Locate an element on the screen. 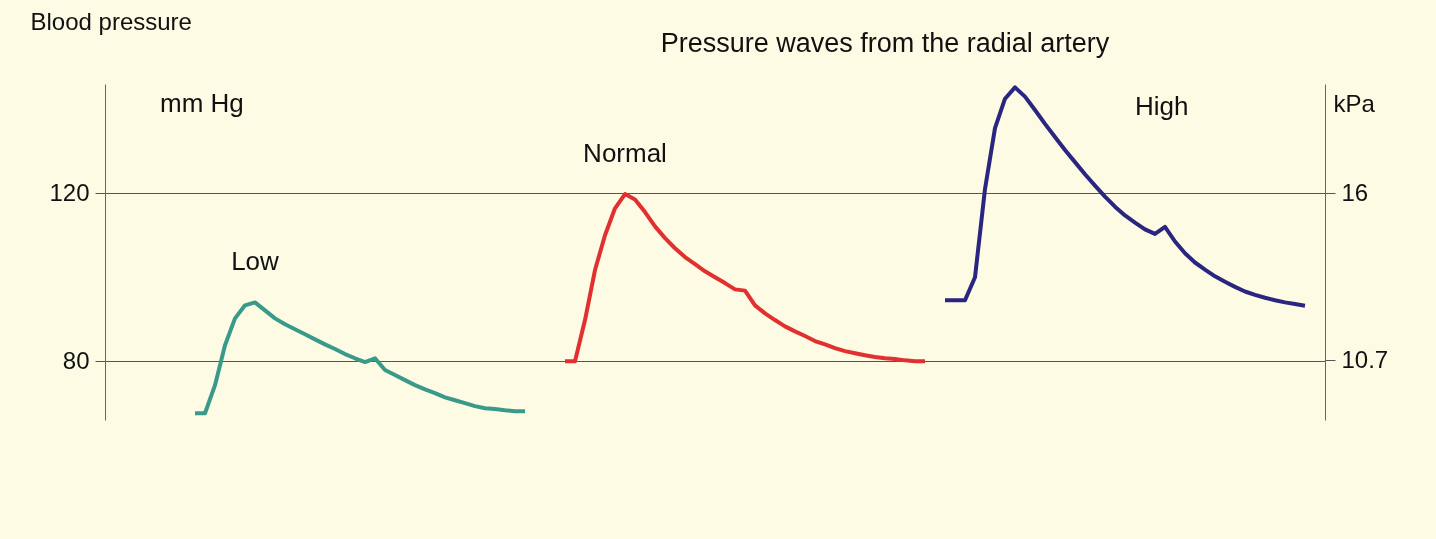 The width and height of the screenshot is (1436, 539). y-tick-label: 120 is located at coordinates (69, 192).